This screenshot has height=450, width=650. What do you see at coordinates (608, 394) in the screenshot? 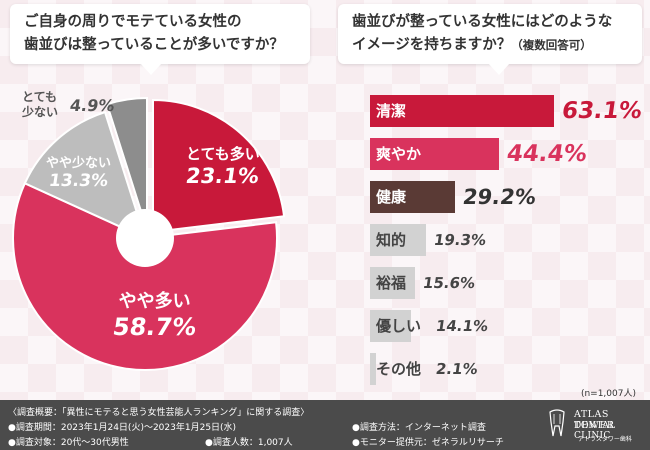
I see `sample-size-note: (n=1,007人)` at bounding box center [608, 394].